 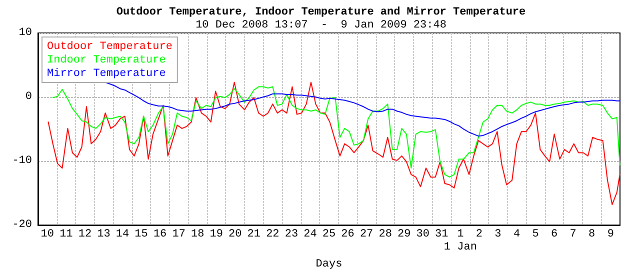 I want to click on x-tick-label: 28, so click(x=385, y=234).